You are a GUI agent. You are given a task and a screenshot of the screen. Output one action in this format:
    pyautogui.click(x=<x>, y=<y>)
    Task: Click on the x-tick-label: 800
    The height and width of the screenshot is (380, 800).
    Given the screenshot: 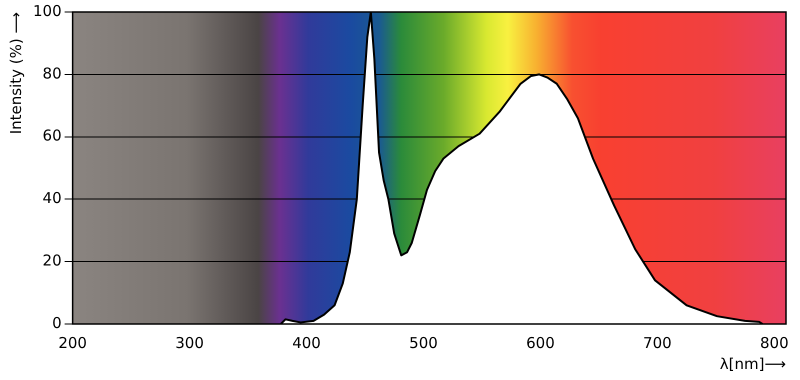 What is the action you would take?
    pyautogui.click(x=774, y=343)
    